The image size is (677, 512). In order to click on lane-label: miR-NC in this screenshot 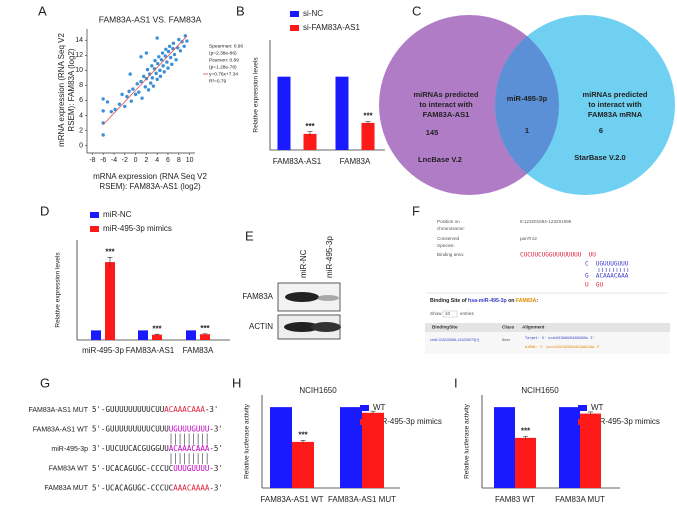, I will do `click(303, 263)`.